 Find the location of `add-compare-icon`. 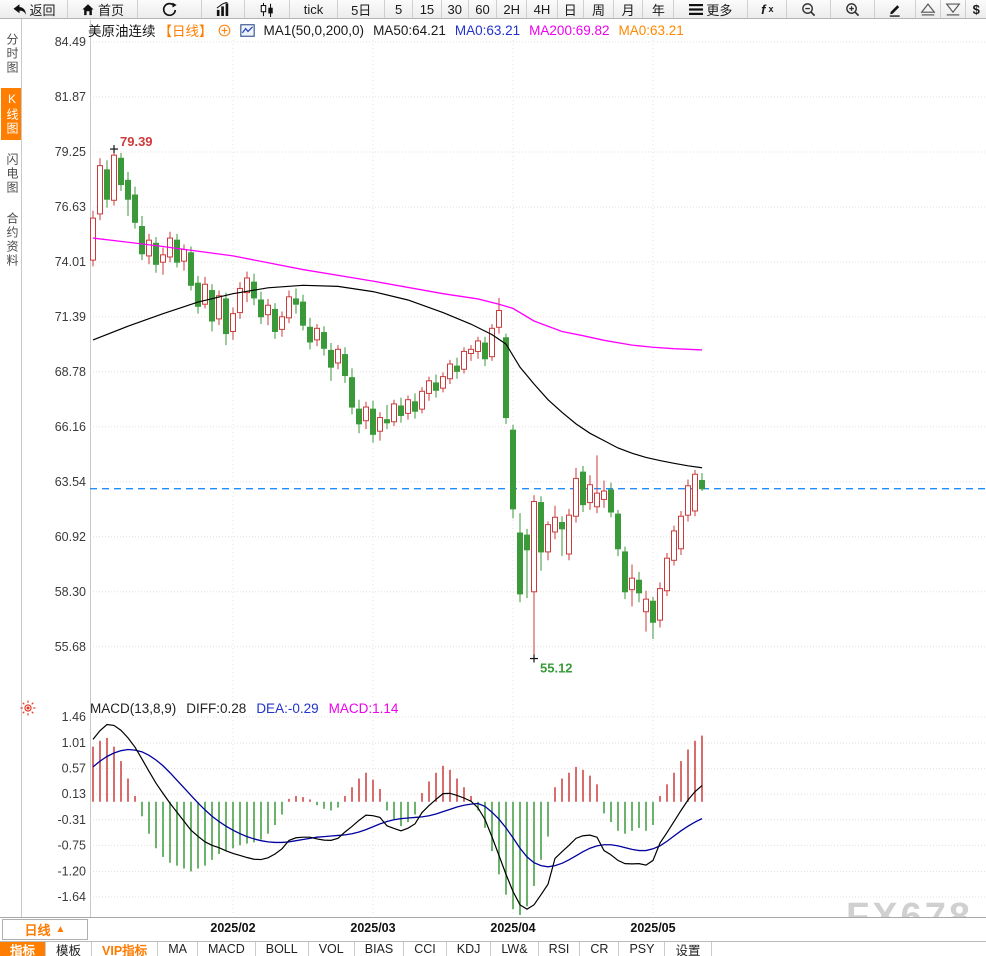

add-compare-icon is located at coordinates (224, 30).